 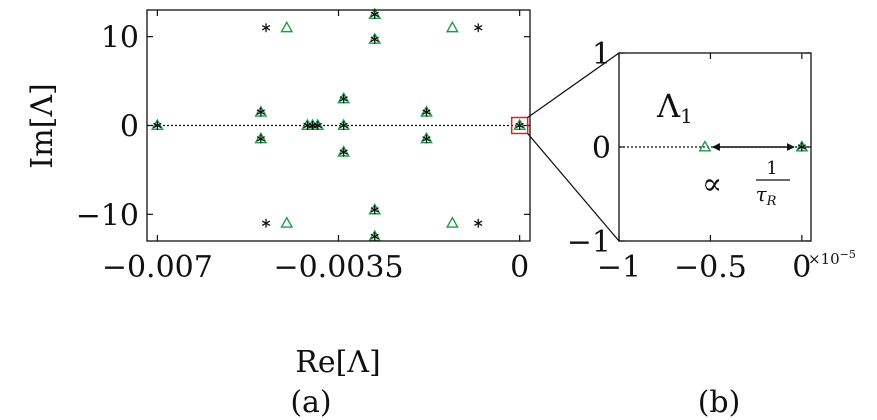 I want to click on zoom-connector-top, so click(x=573, y=85).